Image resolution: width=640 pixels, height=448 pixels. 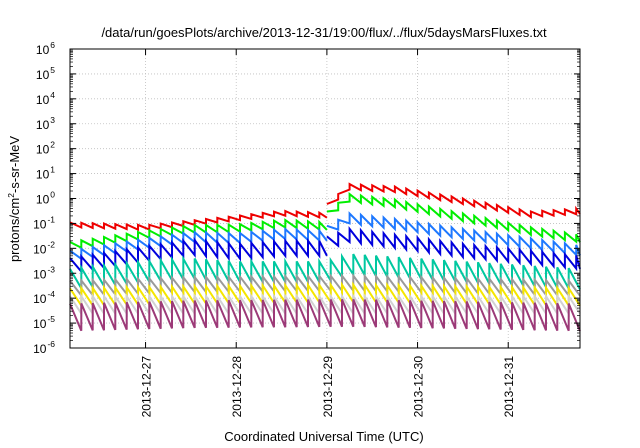 What do you see at coordinates (44, 272) in the screenshot?
I see `y-tick-label: 10⁻³` at bounding box center [44, 272].